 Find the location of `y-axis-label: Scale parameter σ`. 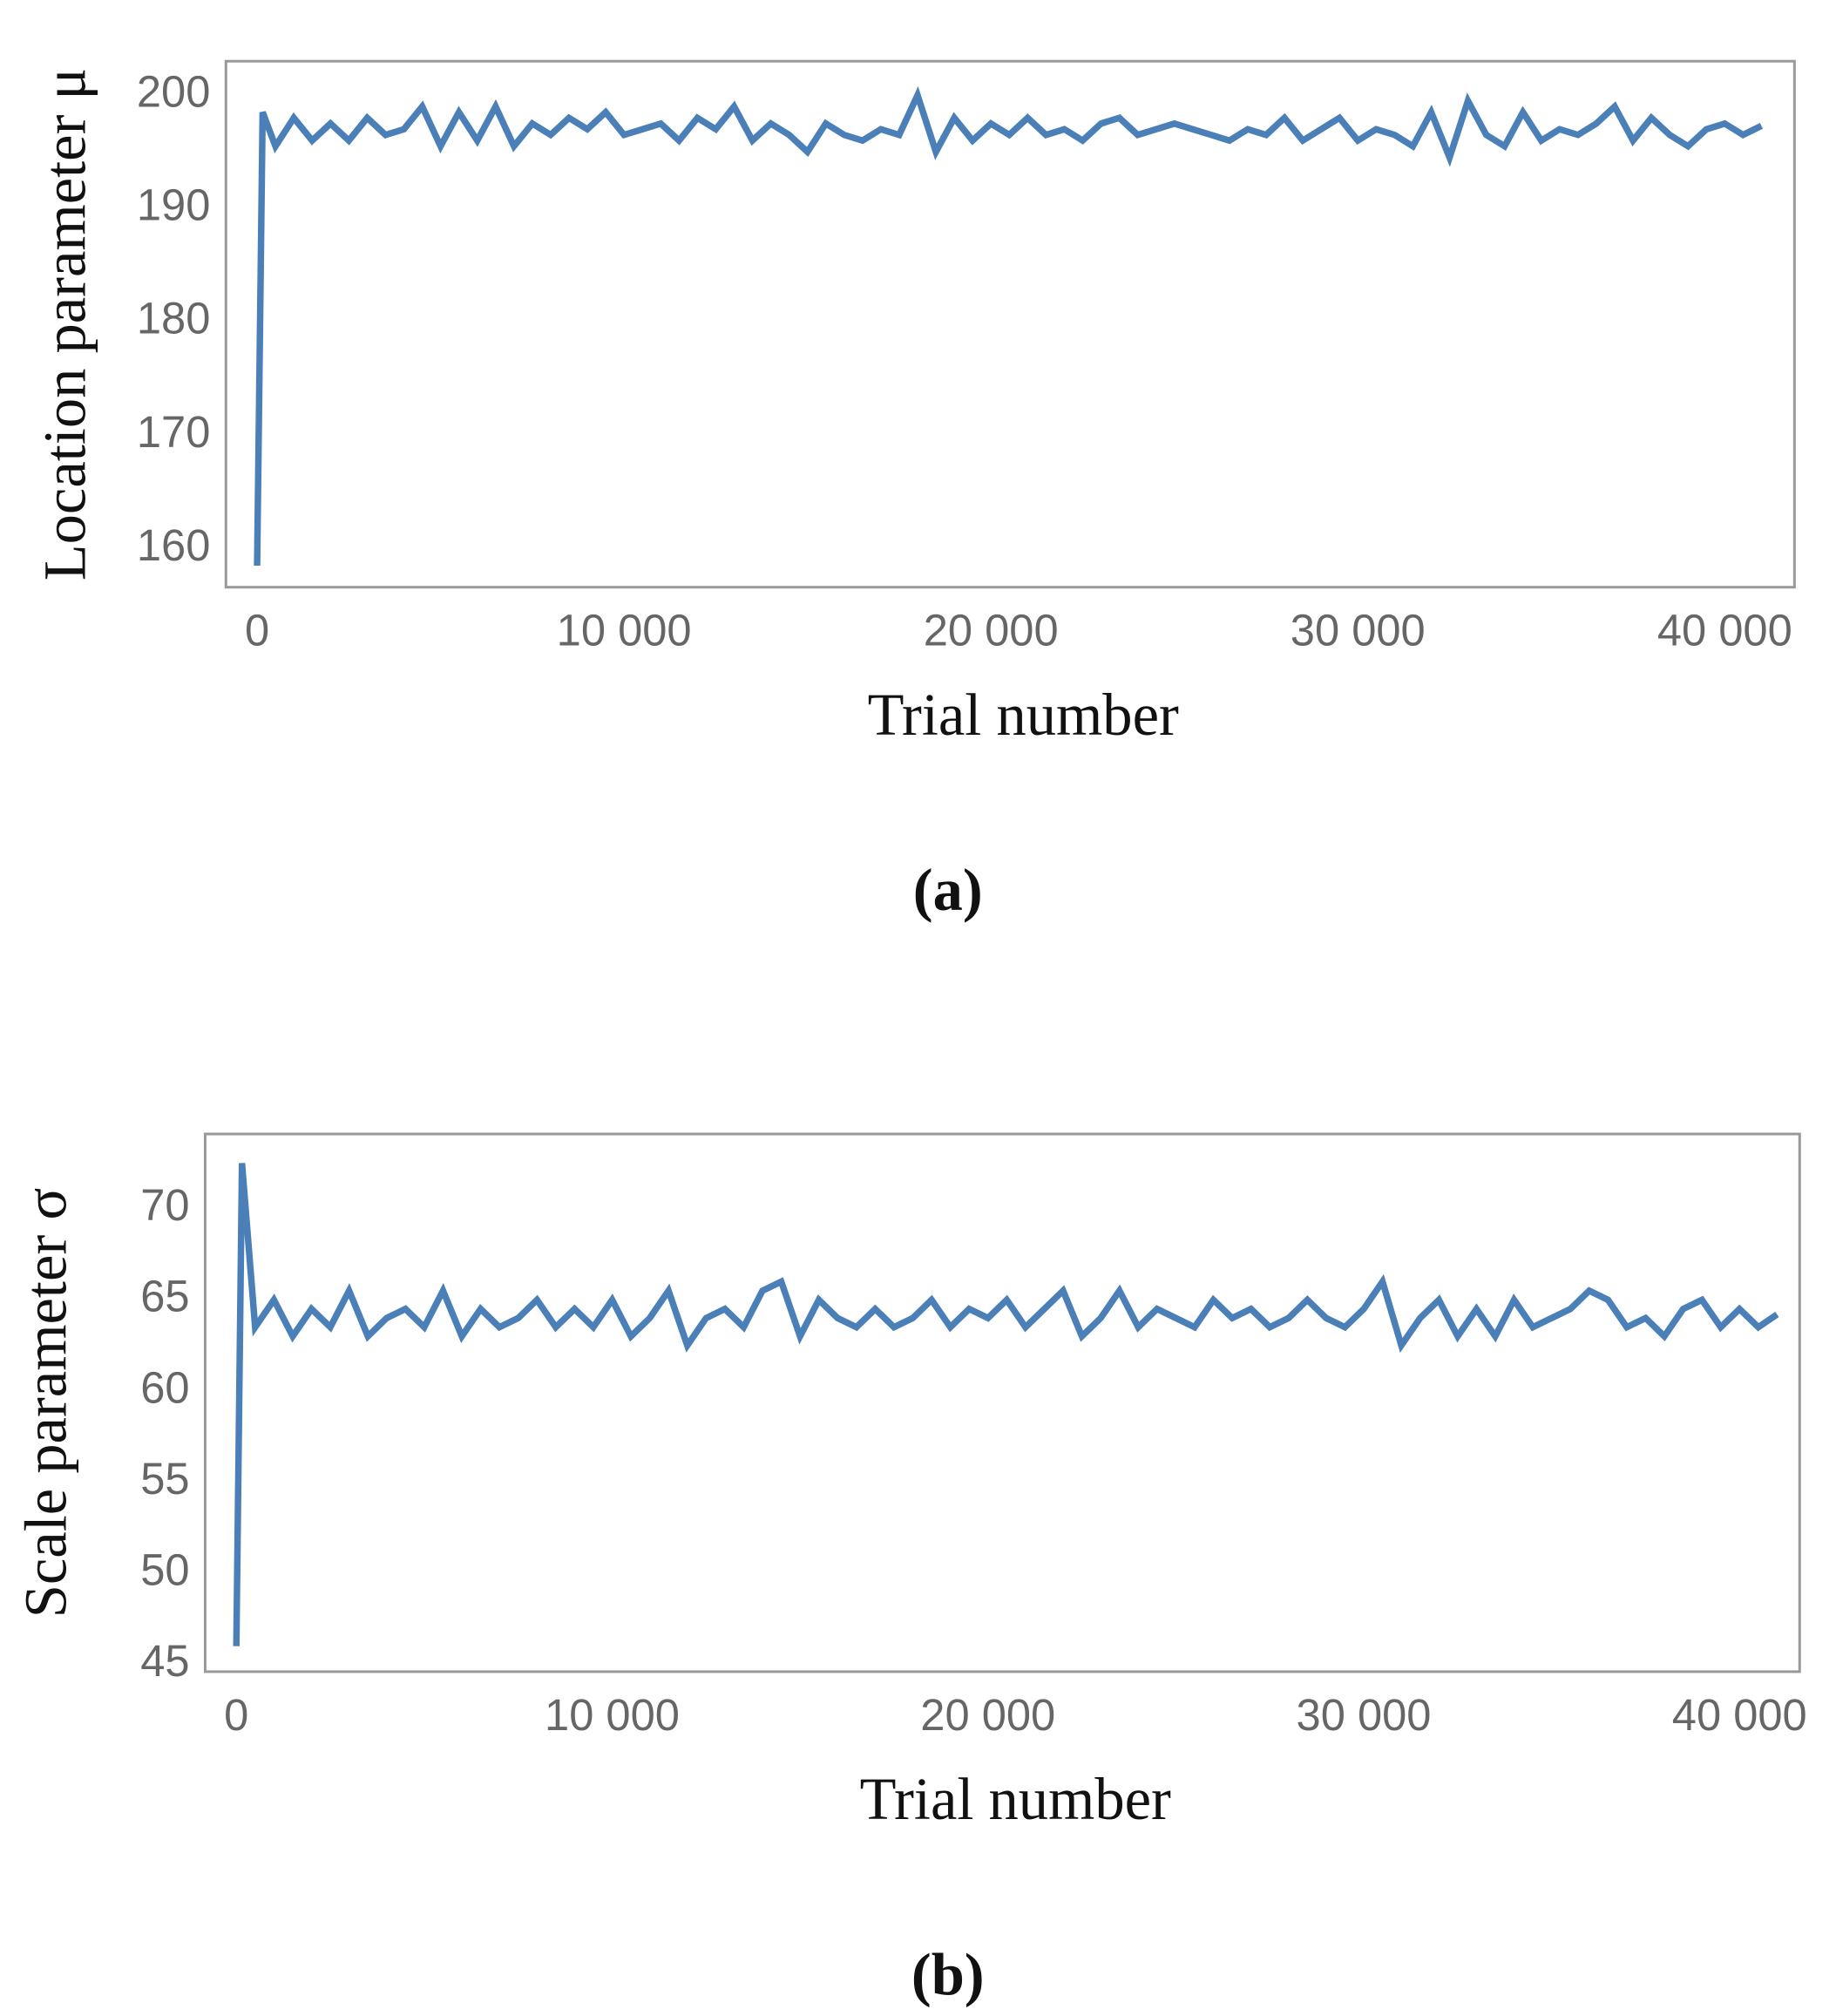

y-axis-label: Scale parameter σ is located at coordinates (45, 1403).